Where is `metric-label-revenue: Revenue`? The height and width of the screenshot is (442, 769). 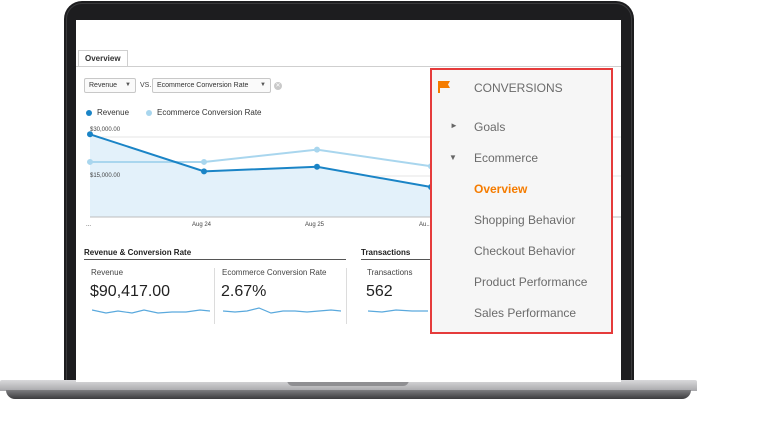 metric-label-revenue: Revenue is located at coordinates (107, 272).